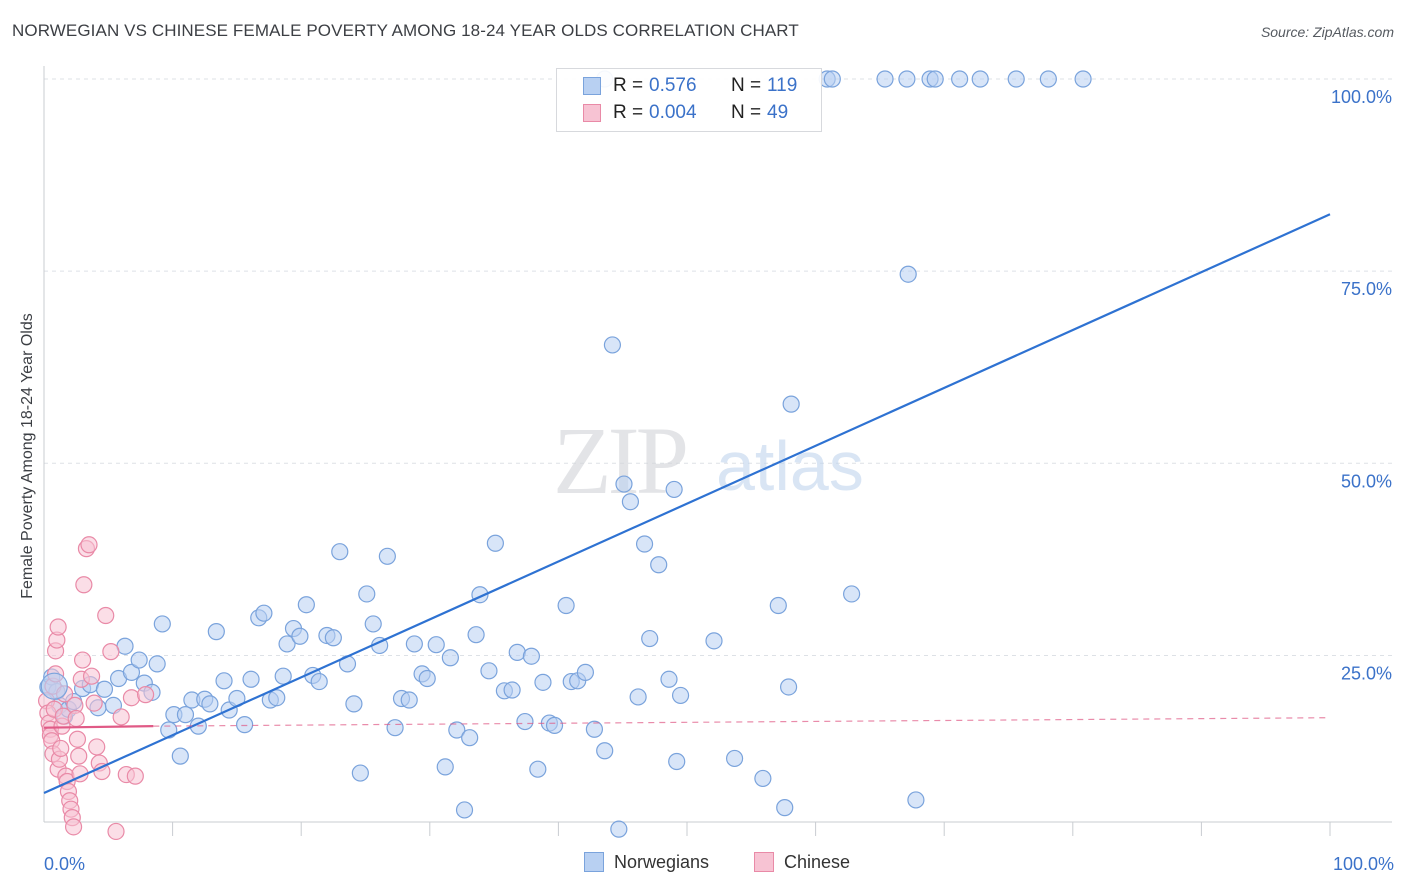  What do you see at coordinates (1361, 97) in the screenshot?
I see `y-tick-label: 100.0%` at bounding box center [1361, 97].